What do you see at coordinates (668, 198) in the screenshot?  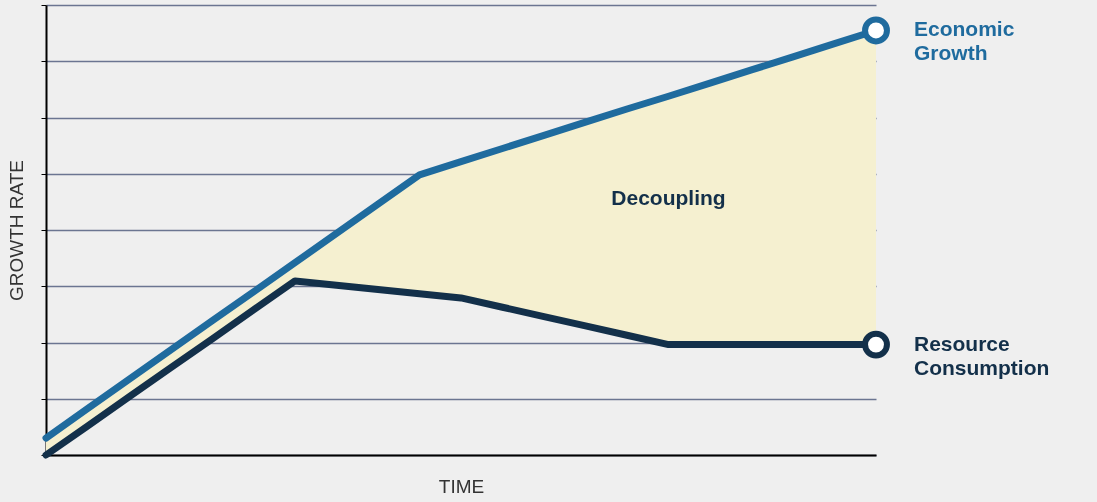 I see `annotation: Decoupling` at bounding box center [668, 198].